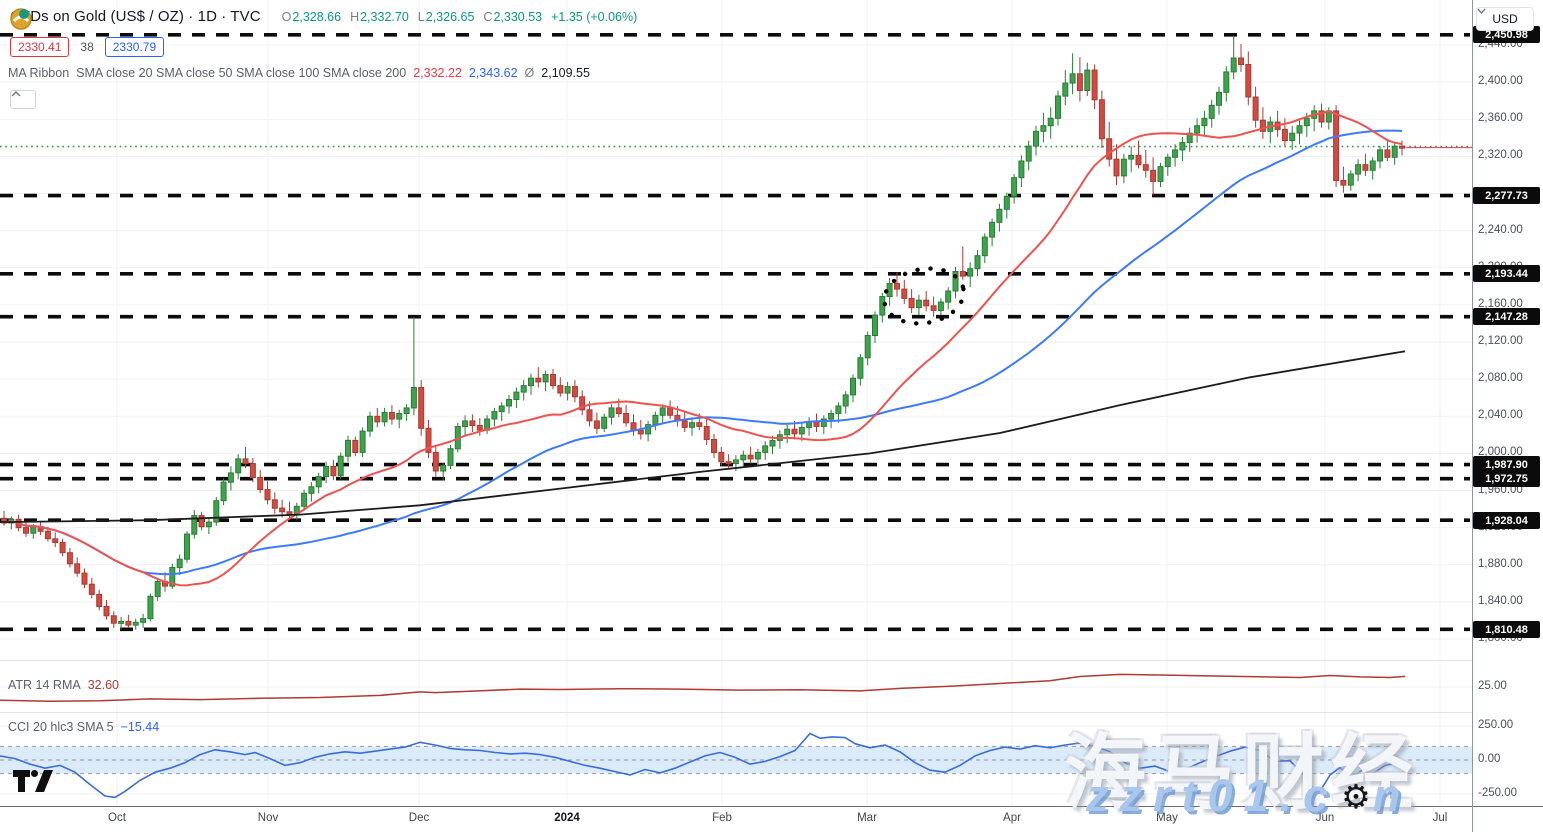 The width and height of the screenshot is (1543, 832). Describe the element at coordinates (1500, 490) in the screenshot. I see `price-tick: 1,960.00` at that location.